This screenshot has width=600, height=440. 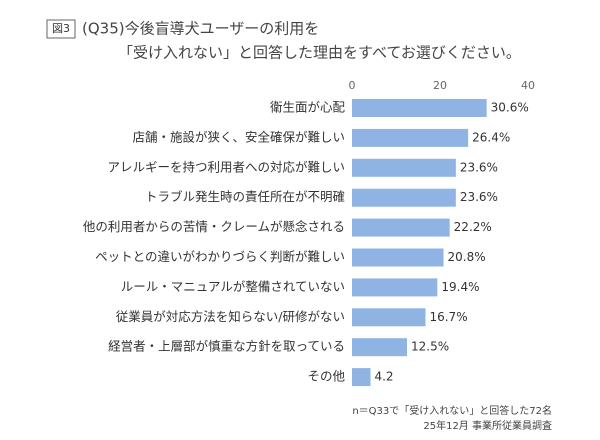 I want to click on x-tick-label: 0, so click(x=352, y=85).